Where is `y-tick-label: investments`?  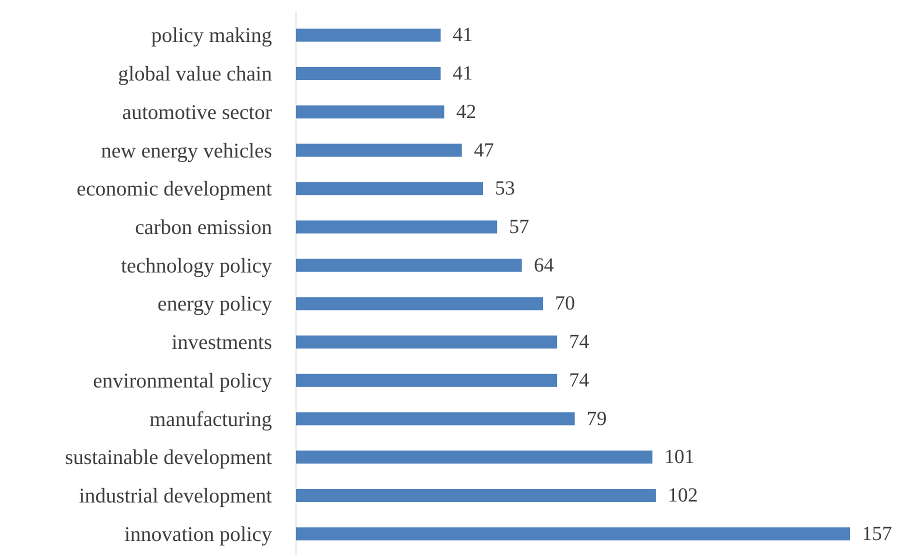
y-tick-label: investments is located at coordinates (222, 342).